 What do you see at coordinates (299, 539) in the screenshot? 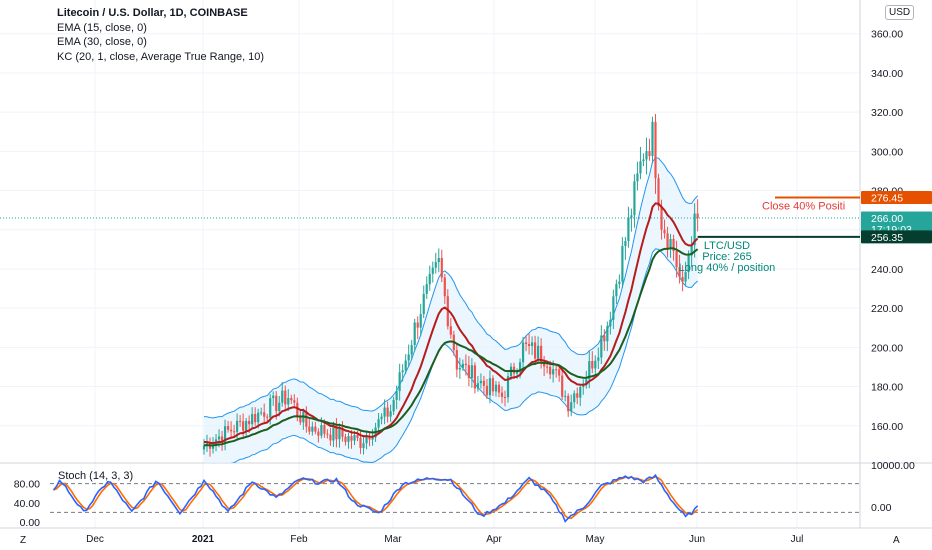
I see `x-tick-label: Feb` at bounding box center [299, 539].